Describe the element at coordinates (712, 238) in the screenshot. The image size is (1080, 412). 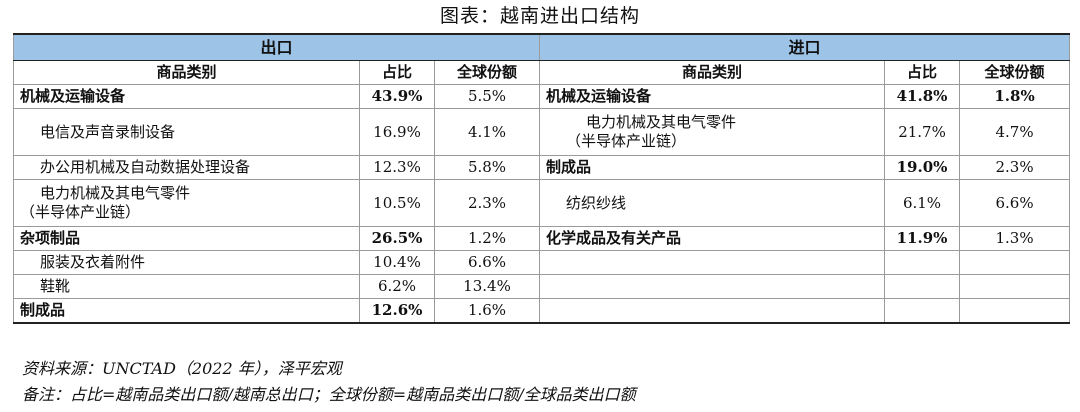
I see `import-category: 化学成品及有关产品` at that location.